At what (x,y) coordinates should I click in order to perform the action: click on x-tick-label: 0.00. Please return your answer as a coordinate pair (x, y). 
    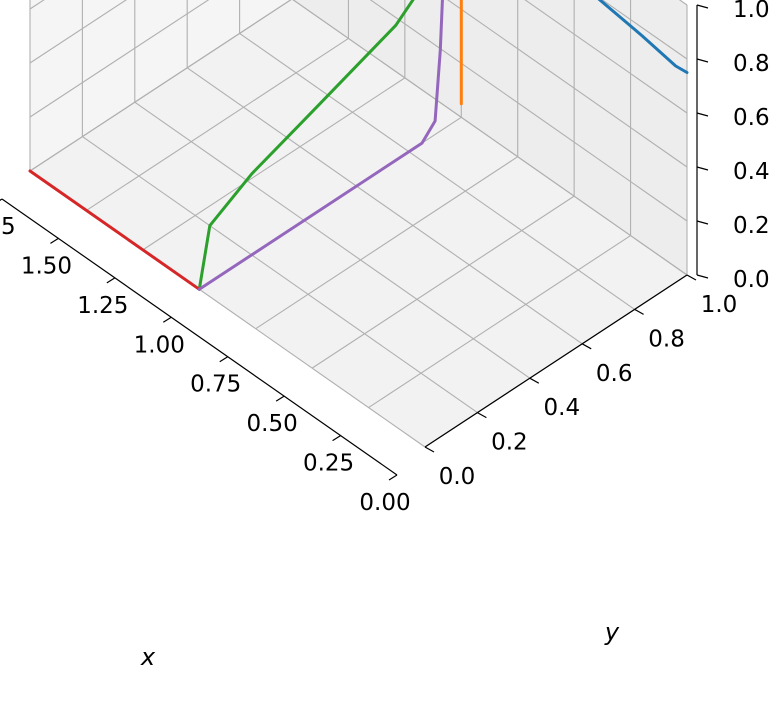
    Looking at the image, I should click on (384, 503).